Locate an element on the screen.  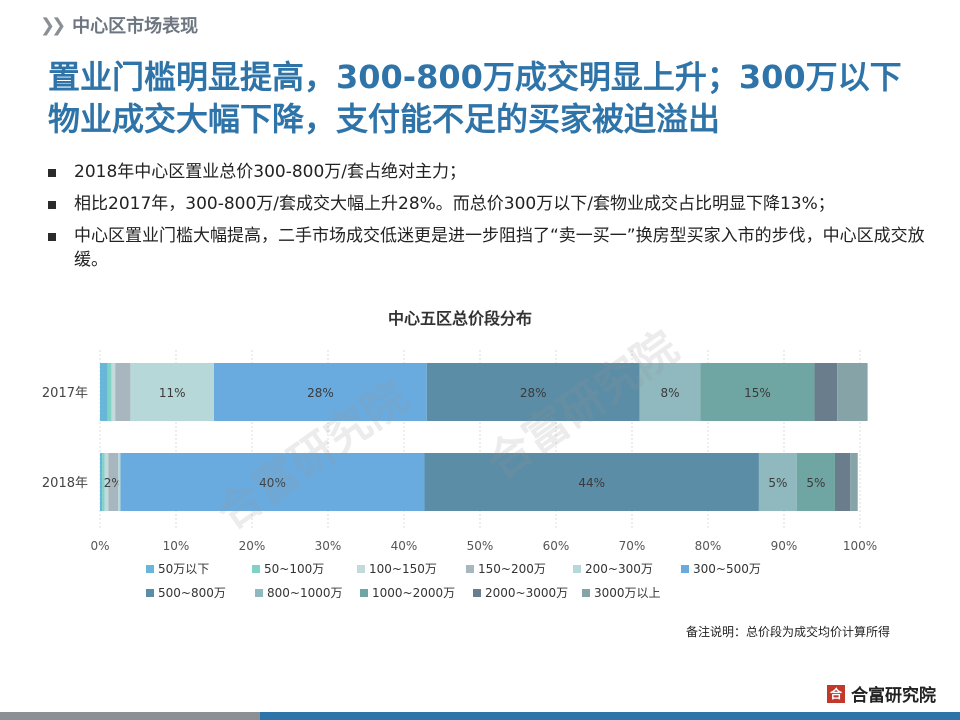
legend-label: 200~300万 is located at coordinates (619, 569).